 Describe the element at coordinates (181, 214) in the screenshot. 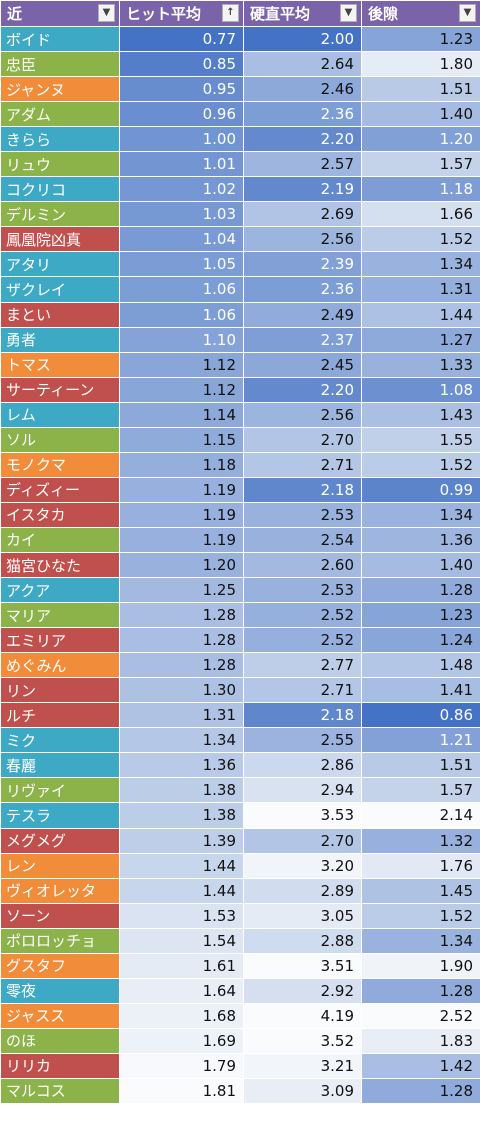

I see `hit-average-cell: 1.03` at that location.